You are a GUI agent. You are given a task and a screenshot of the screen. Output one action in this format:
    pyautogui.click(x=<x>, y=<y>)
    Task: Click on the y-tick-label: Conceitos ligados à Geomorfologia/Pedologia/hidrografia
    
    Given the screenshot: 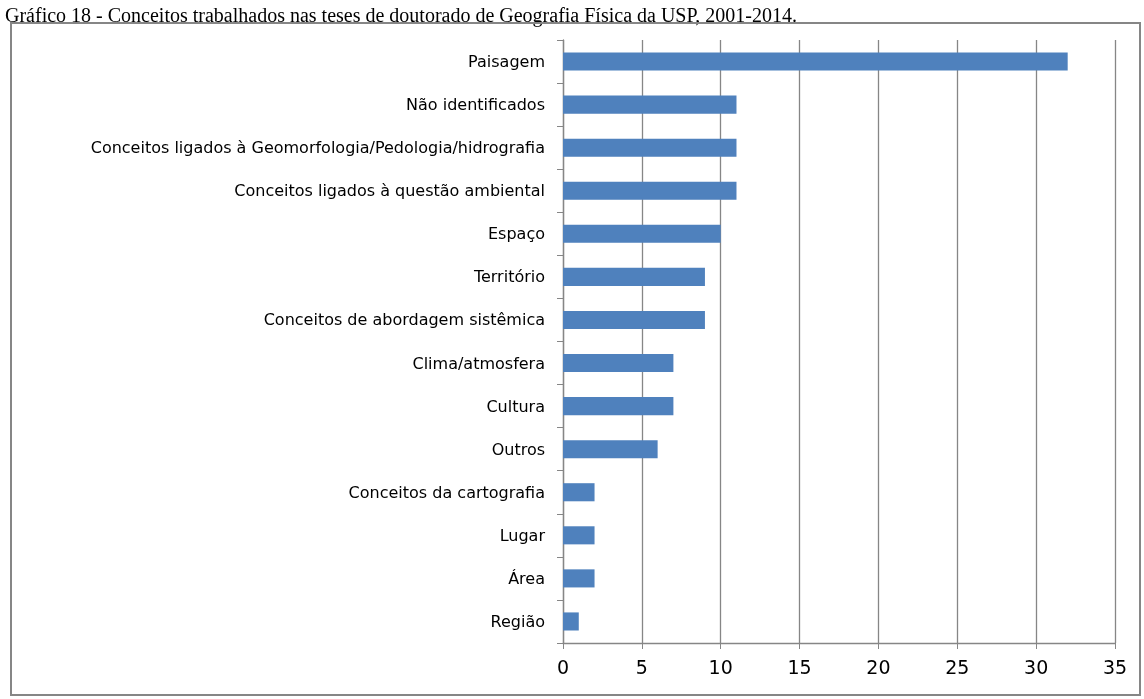 What is the action you would take?
    pyautogui.click(x=317, y=148)
    